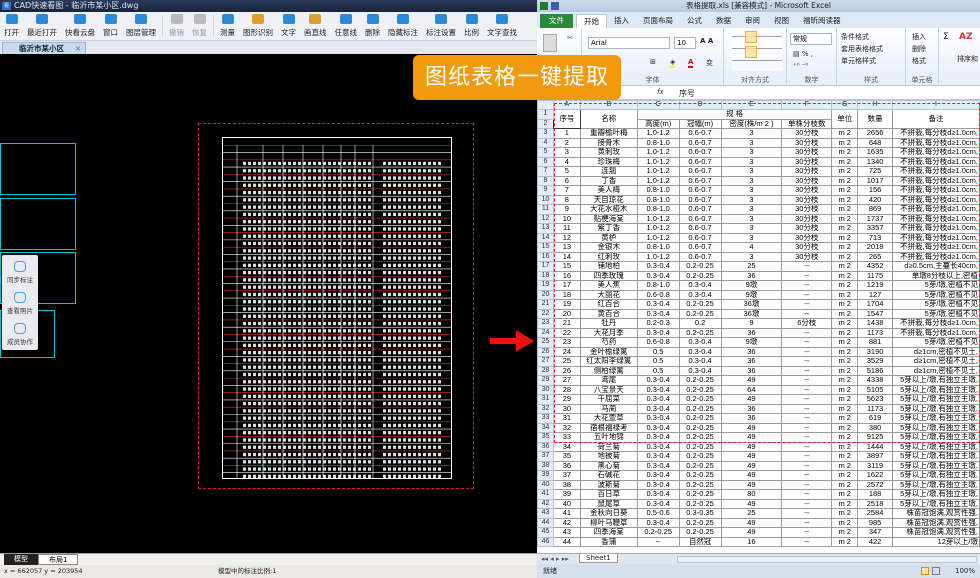 This screenshot has width=980, height=578. I want to click on cell: 28, so click(566, 389).